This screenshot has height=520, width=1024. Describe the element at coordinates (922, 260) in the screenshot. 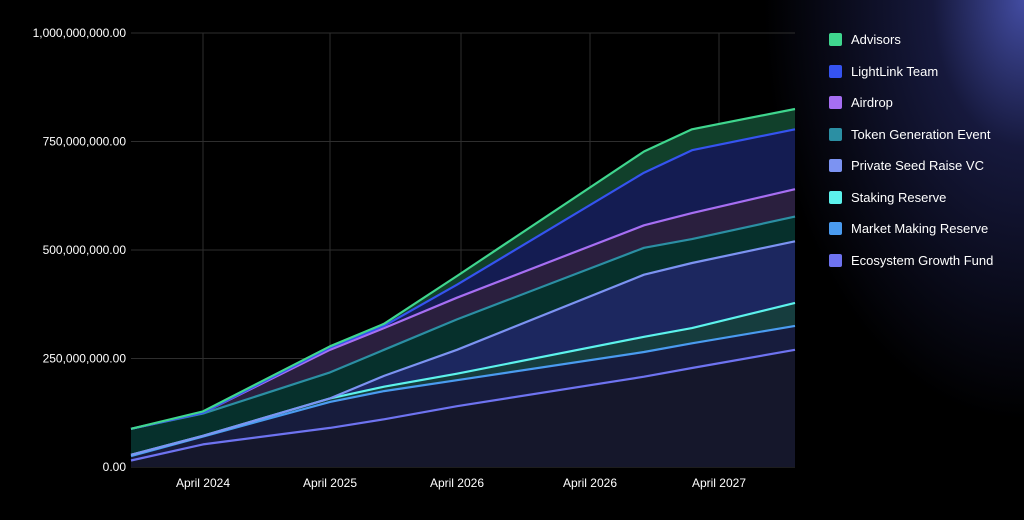

I see `legend-label: Ecosystem Growth Fund` at that location.